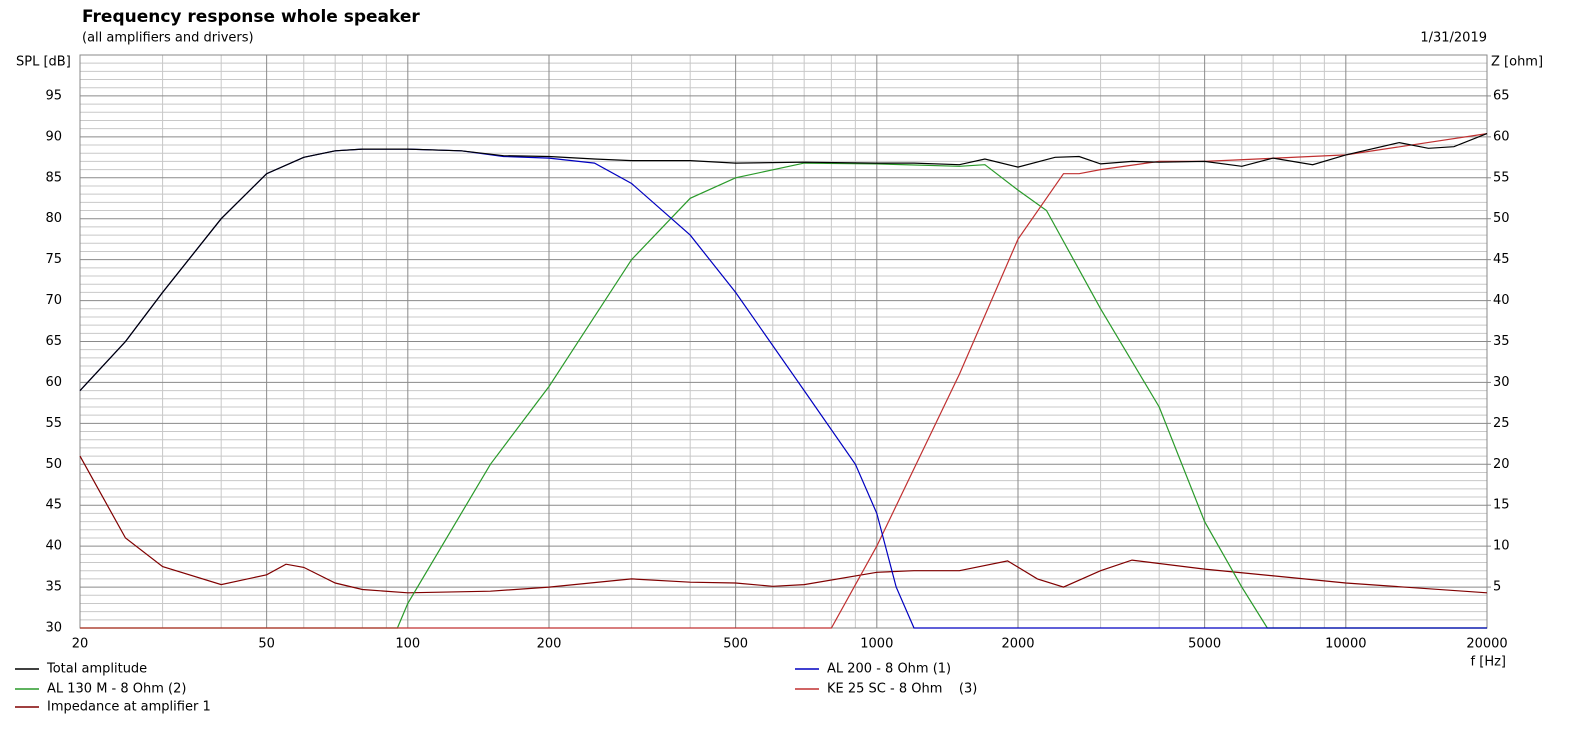 This screenshot has height=729, width=1589. Describe the element at coordinates (1501, 218) in the screenshot. I see `y2-tick-label: 50` at that location.